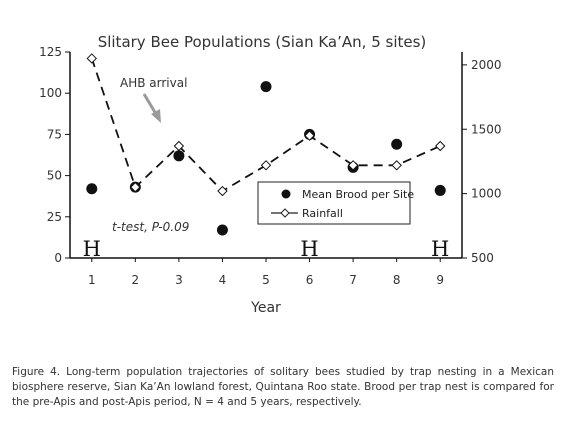 This screenshot has width=566, height=427. What do you see at coordinates (265, 308) in the screenshot?
I see `x-axis-title: Year` at bounding box center [265, 308].